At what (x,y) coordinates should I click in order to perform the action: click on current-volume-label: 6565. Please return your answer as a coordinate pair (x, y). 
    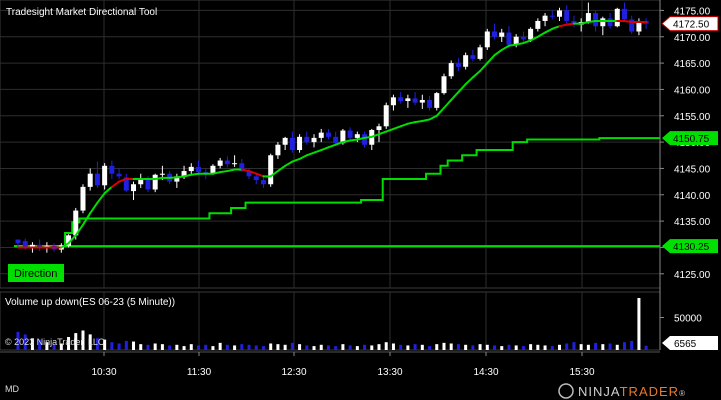
    Looking at the image, I should click on (685, 344).